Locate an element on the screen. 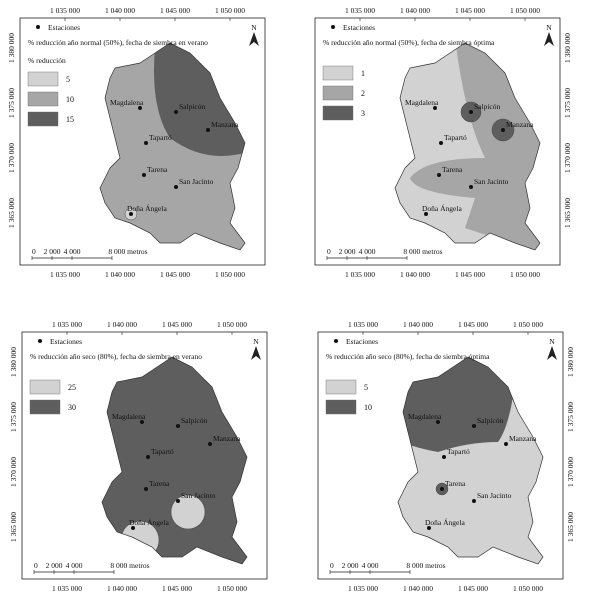  station-label: Tapartó is located at coordinates (458, 451).